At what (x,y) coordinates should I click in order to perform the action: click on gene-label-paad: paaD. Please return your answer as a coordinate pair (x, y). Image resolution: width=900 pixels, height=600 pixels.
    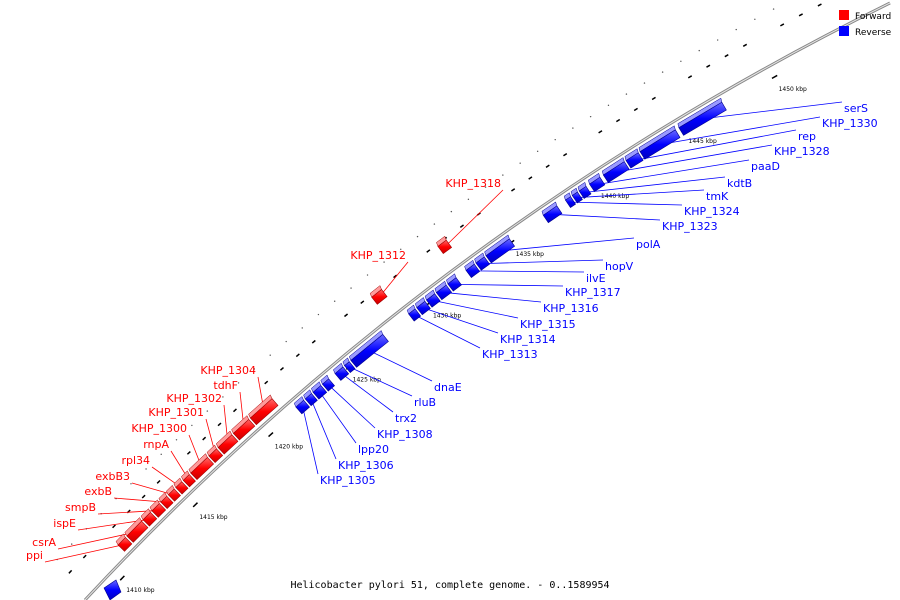
    Looking at the image, I should click on (765, 166).